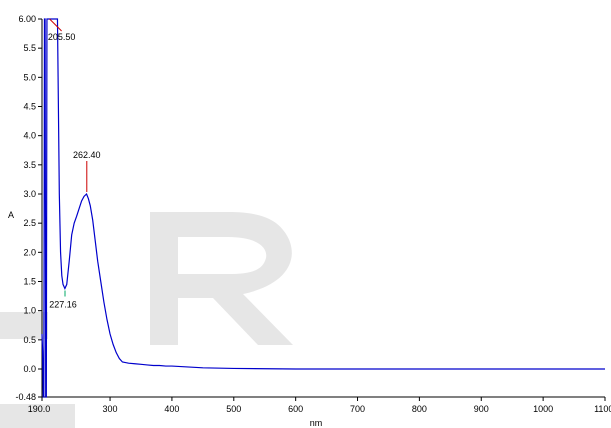 Image resolution: width=611 pixels, height=428 pixels. Describe the element at coordinates (37, 416) in the screenshot. I see `watermark-bar-low` at that location.